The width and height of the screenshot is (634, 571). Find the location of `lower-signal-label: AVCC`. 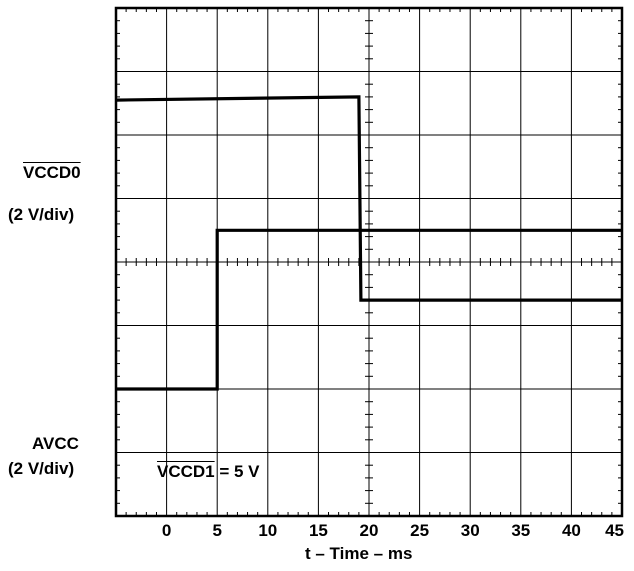

lower-signal-label: AVCC is located at coordinates (55, 443).